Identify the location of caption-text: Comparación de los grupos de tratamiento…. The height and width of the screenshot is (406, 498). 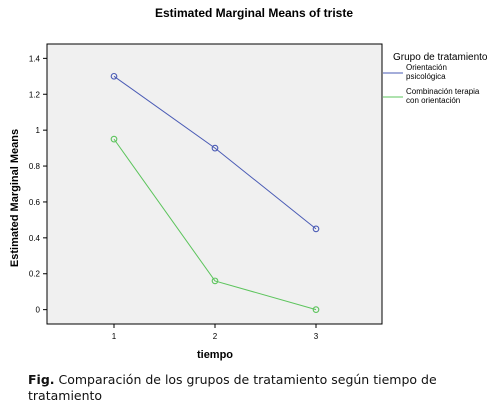
(232, 387).